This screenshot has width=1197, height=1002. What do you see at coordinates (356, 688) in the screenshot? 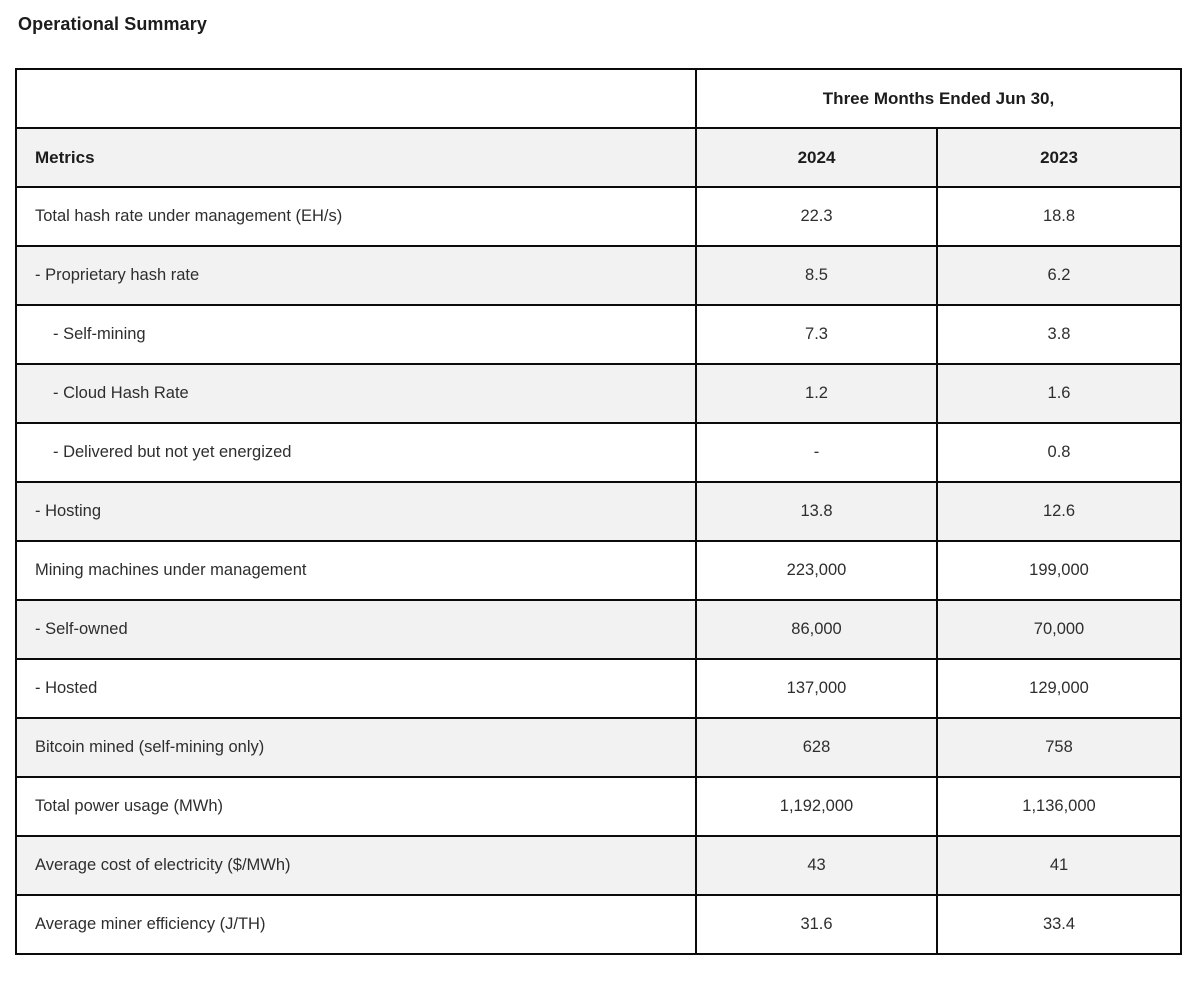
I see `metric-label-cell: - Hosted` at bounding box center [356, 688].